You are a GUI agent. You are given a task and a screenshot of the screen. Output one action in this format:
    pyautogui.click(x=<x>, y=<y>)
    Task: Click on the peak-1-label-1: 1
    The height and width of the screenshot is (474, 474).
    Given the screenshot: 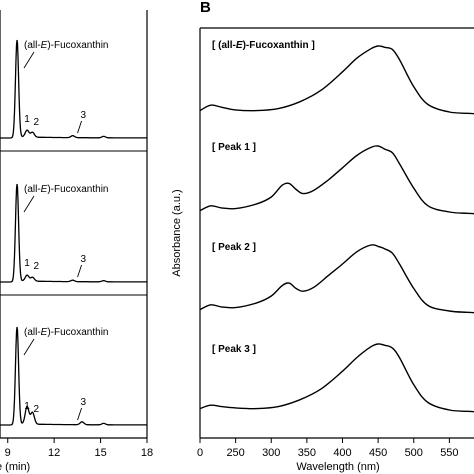 What is the action you would take?
    pyautogui.click(x=27, y=119)
    